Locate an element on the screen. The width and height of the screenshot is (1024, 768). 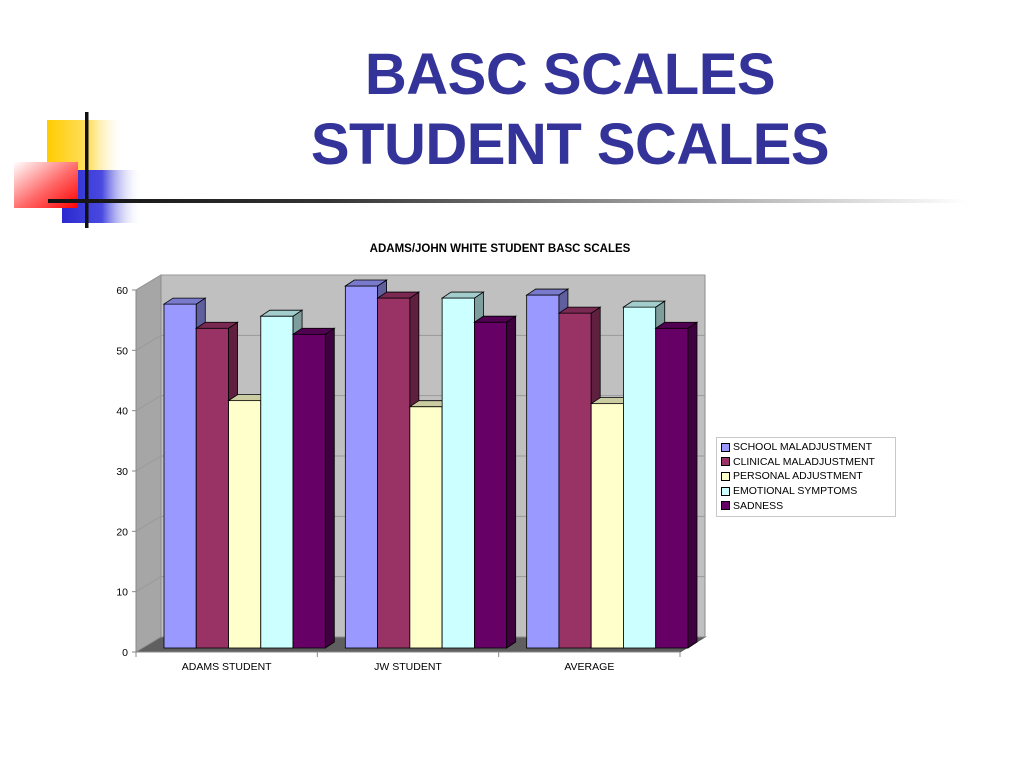
x-tick-label: JW STUDENT is located at coordinates (408, 667).